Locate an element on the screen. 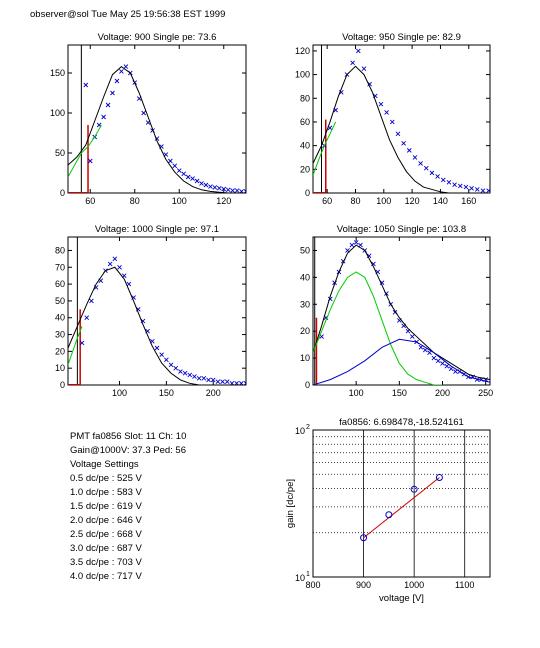  plot-area is located at coordinates (401, 311).